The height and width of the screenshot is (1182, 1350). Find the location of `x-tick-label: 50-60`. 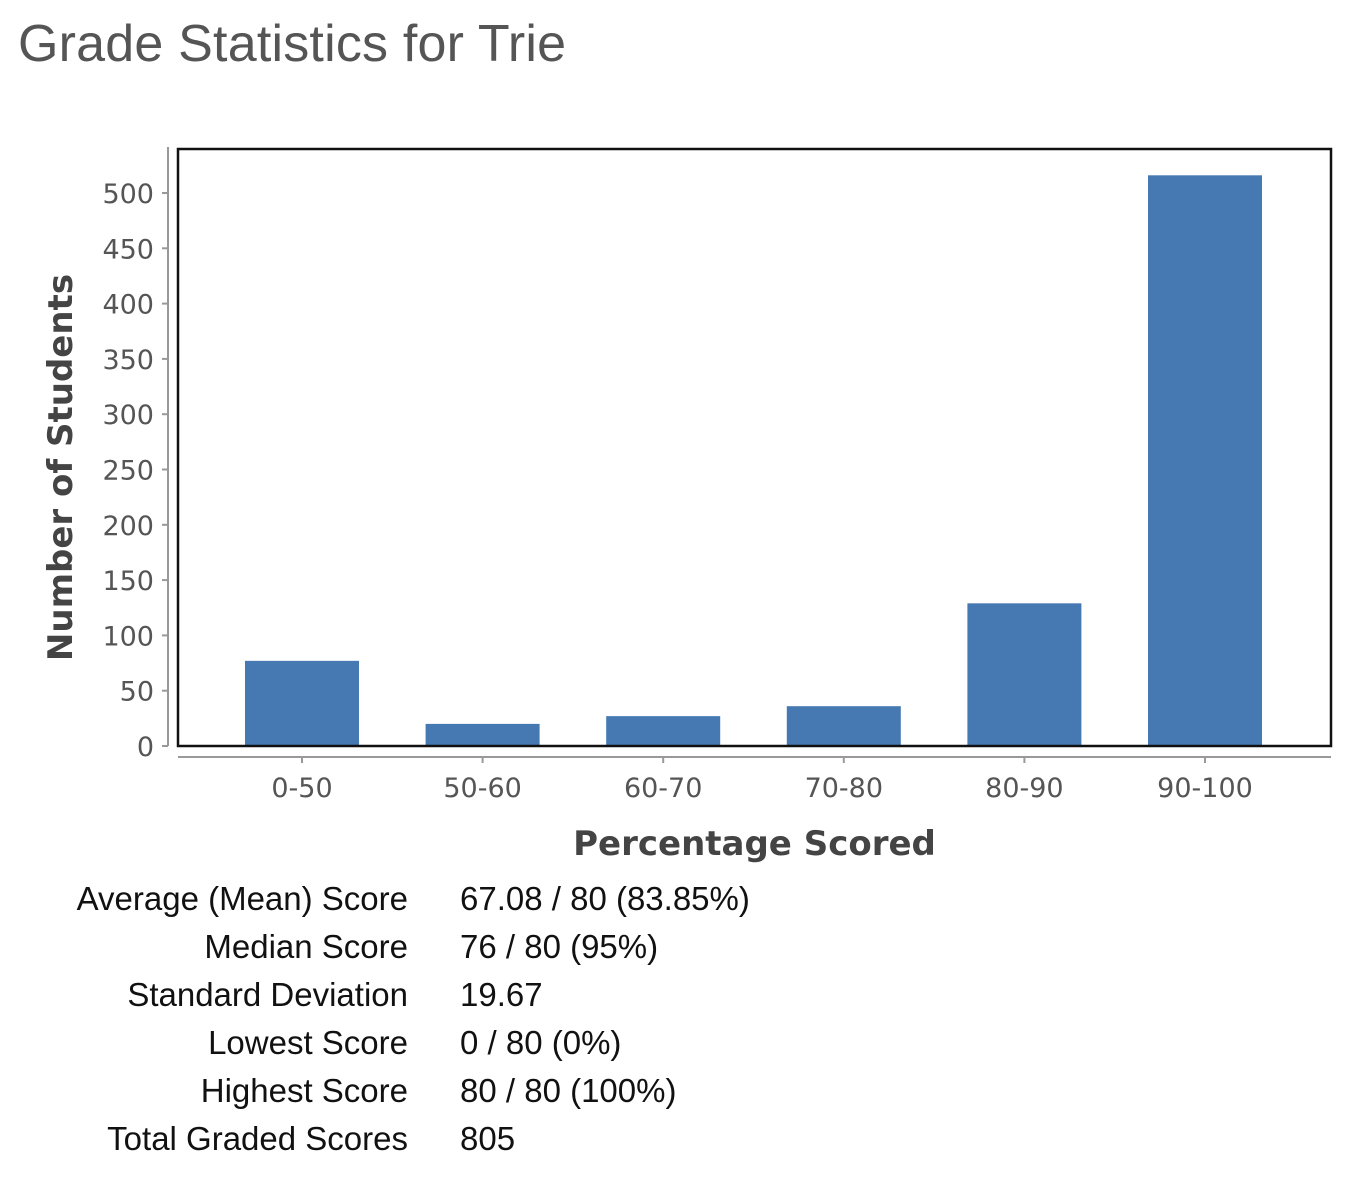

x-tick-label: 50-60 is located at coordinates (482, 788).